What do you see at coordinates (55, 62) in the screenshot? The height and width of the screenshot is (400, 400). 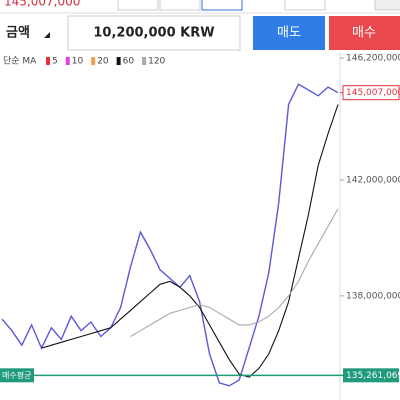 I see `legend-label: 5` at bounding box center [55, 62].